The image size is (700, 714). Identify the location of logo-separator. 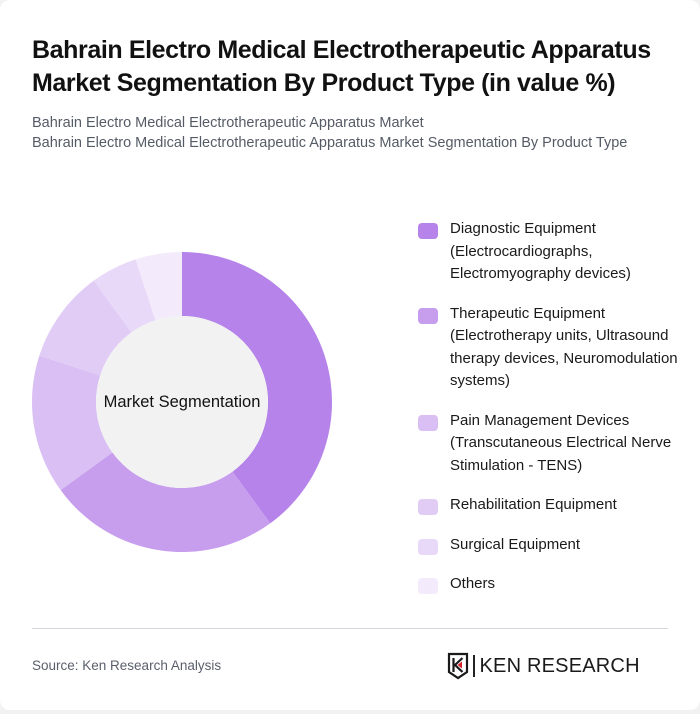
(474, 666).